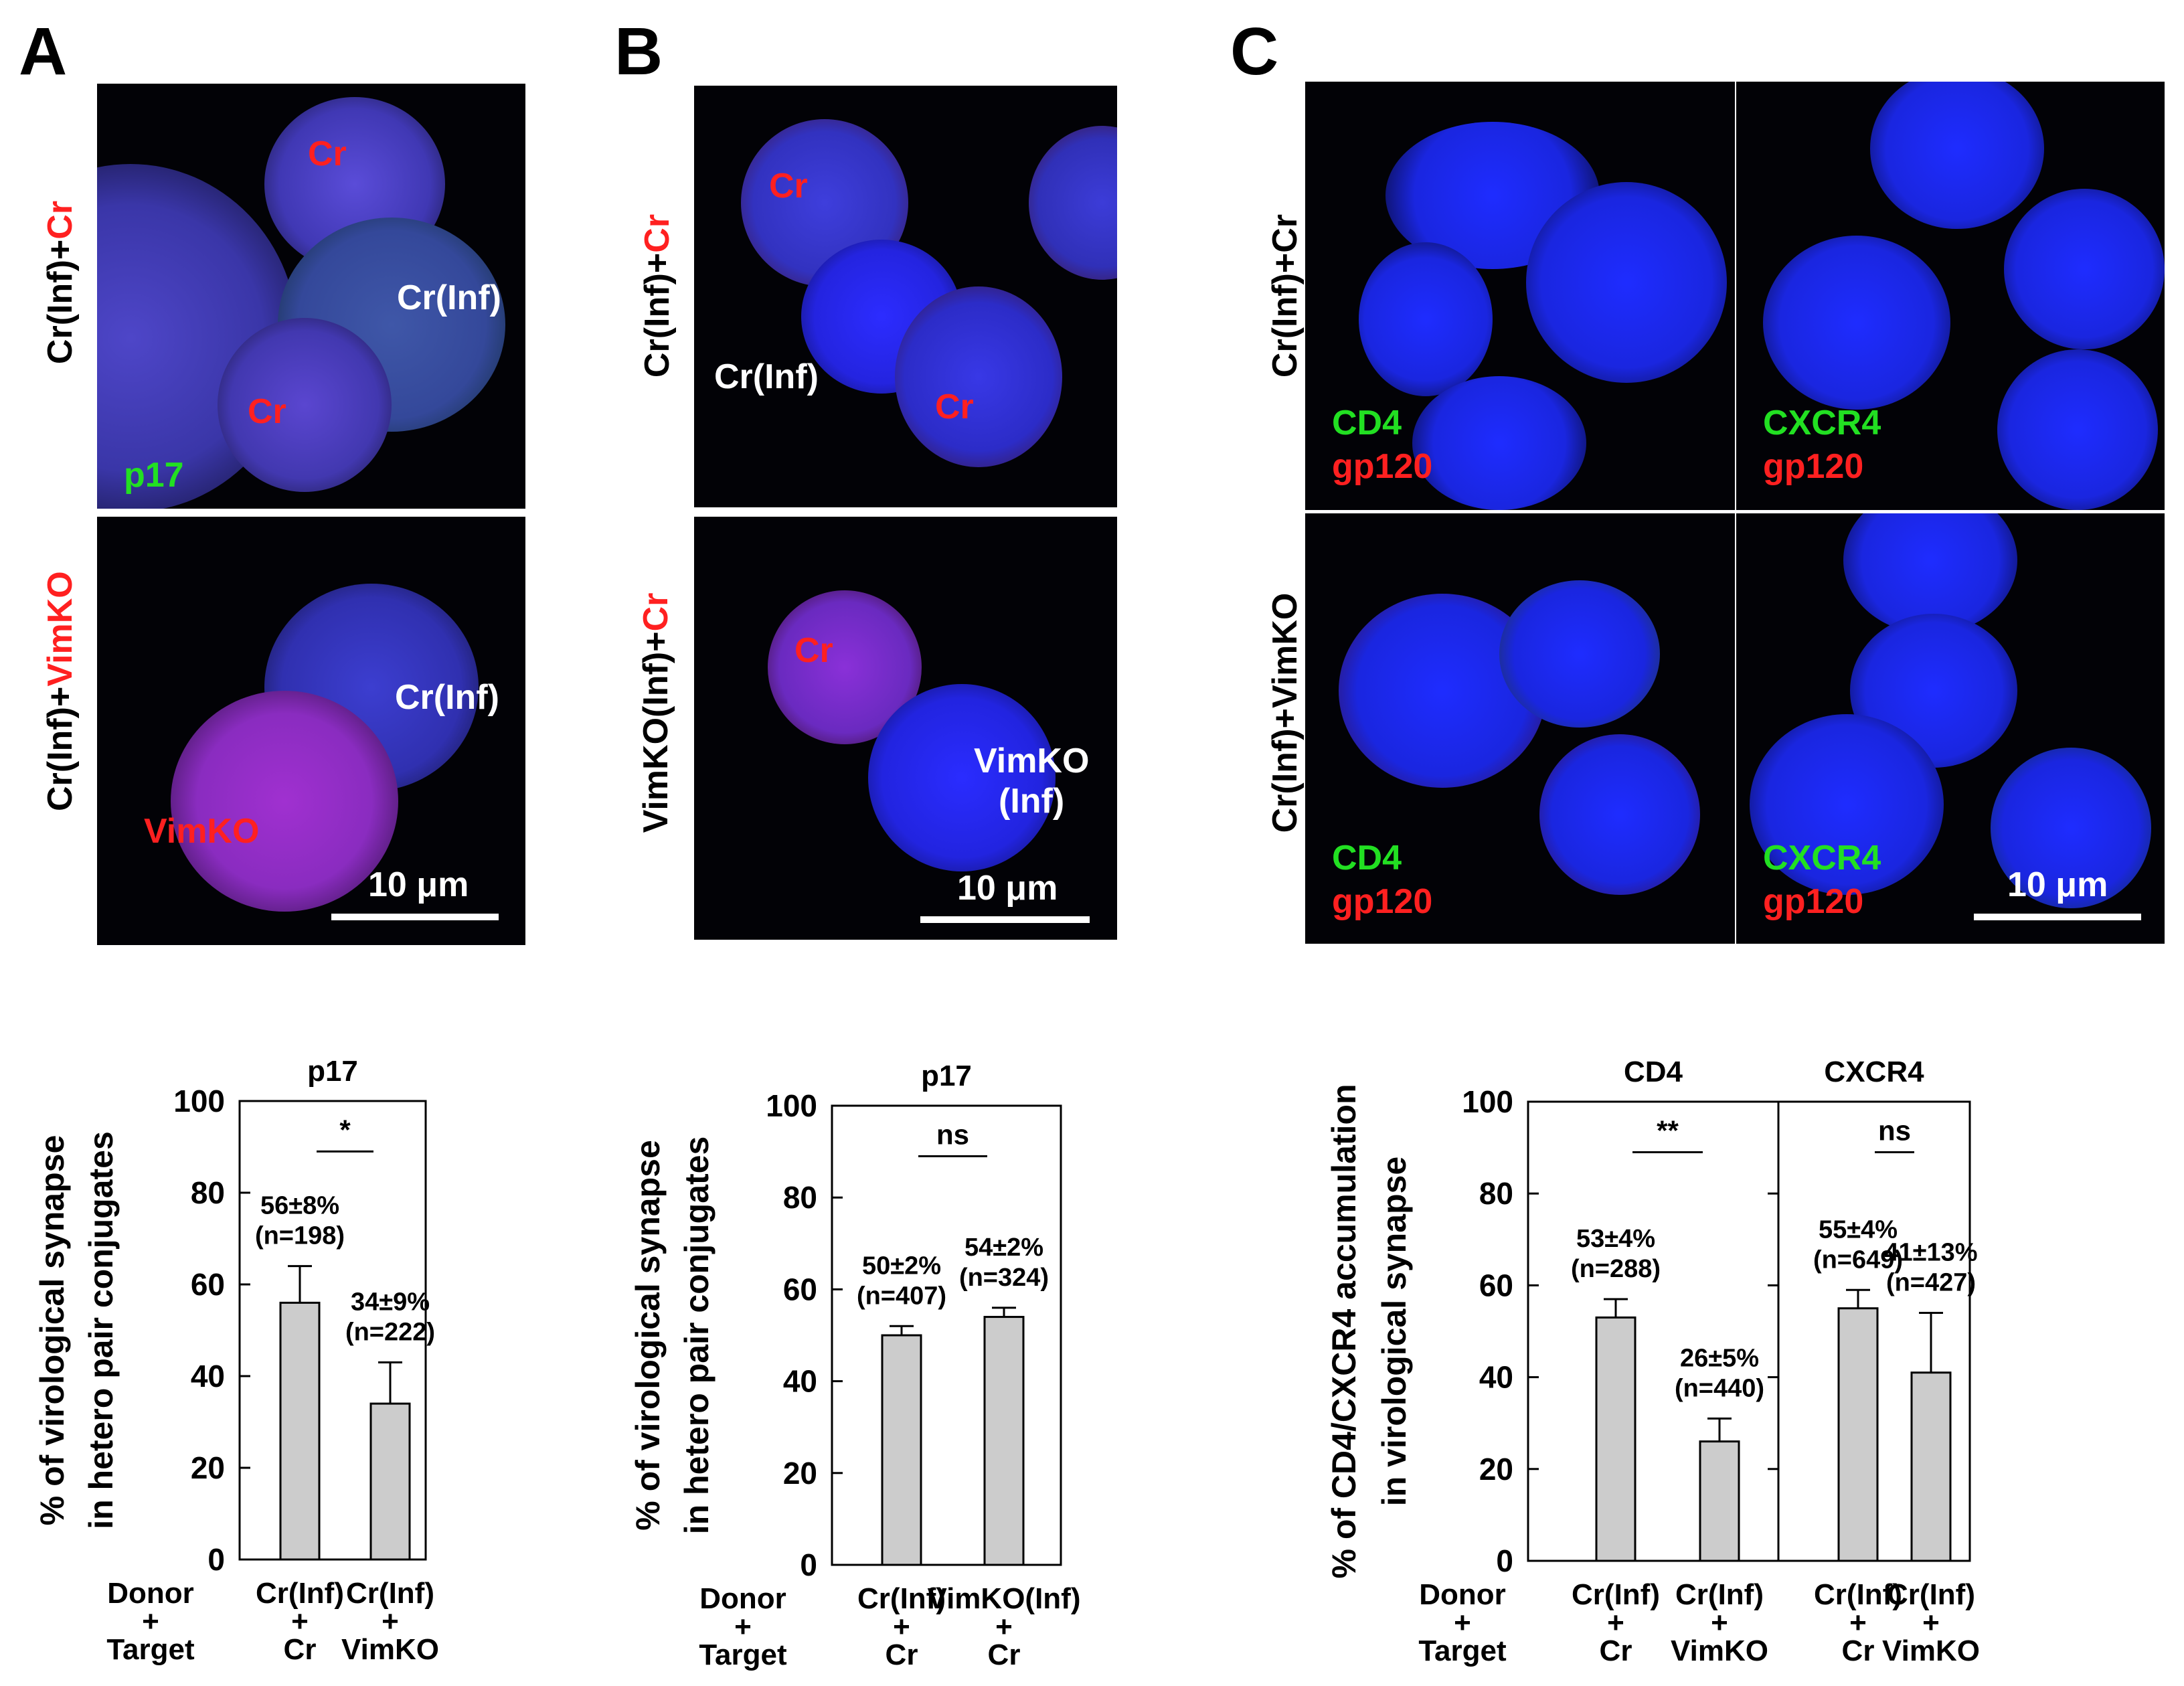 The image size is (2184, 1686). What do you see at coordinates (1616, 1269) in the screenshot?
I see `data-label: (n=288)` at bounding box center [1616, 1269].